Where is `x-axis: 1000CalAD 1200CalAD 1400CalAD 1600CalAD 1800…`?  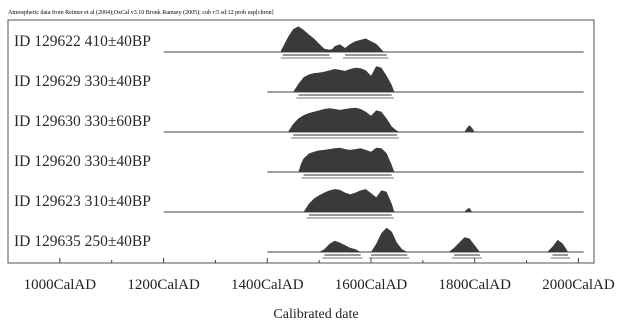 x-axis: 1000CalAD 1200CalAD 1400CalAD 1600CalAD 1800… is located at coordinates (319, 275).